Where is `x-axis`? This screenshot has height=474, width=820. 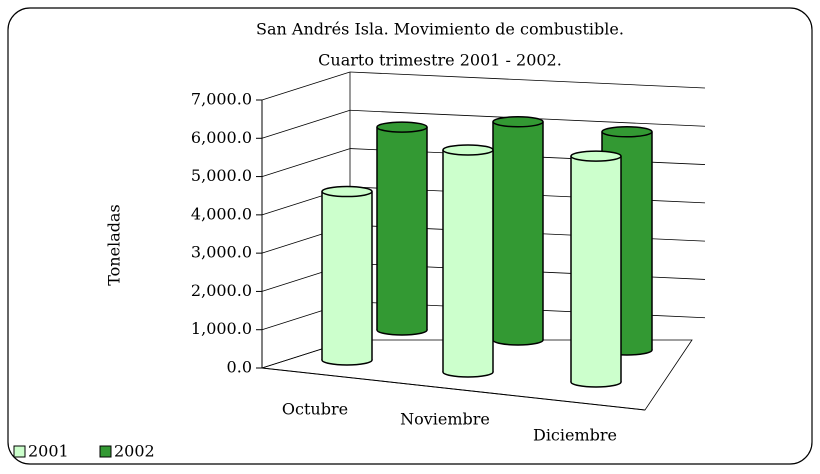
x-axis is located at coordinates (453, 389).